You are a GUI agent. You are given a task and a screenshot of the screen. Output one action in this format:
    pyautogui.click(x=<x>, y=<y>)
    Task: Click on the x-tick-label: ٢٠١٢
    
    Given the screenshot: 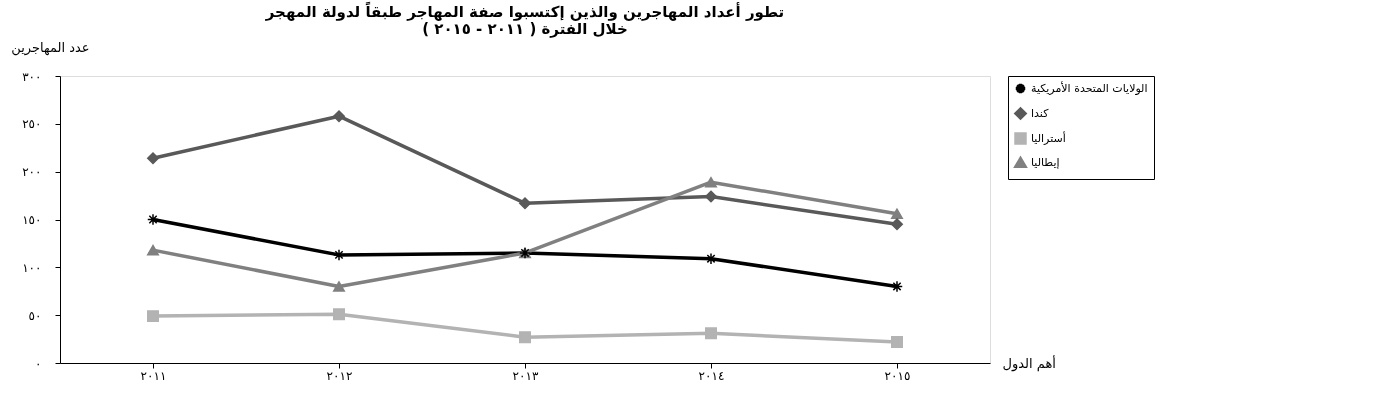 What is the action you would take?
    pyautogui.click(x=339, y=375)
    